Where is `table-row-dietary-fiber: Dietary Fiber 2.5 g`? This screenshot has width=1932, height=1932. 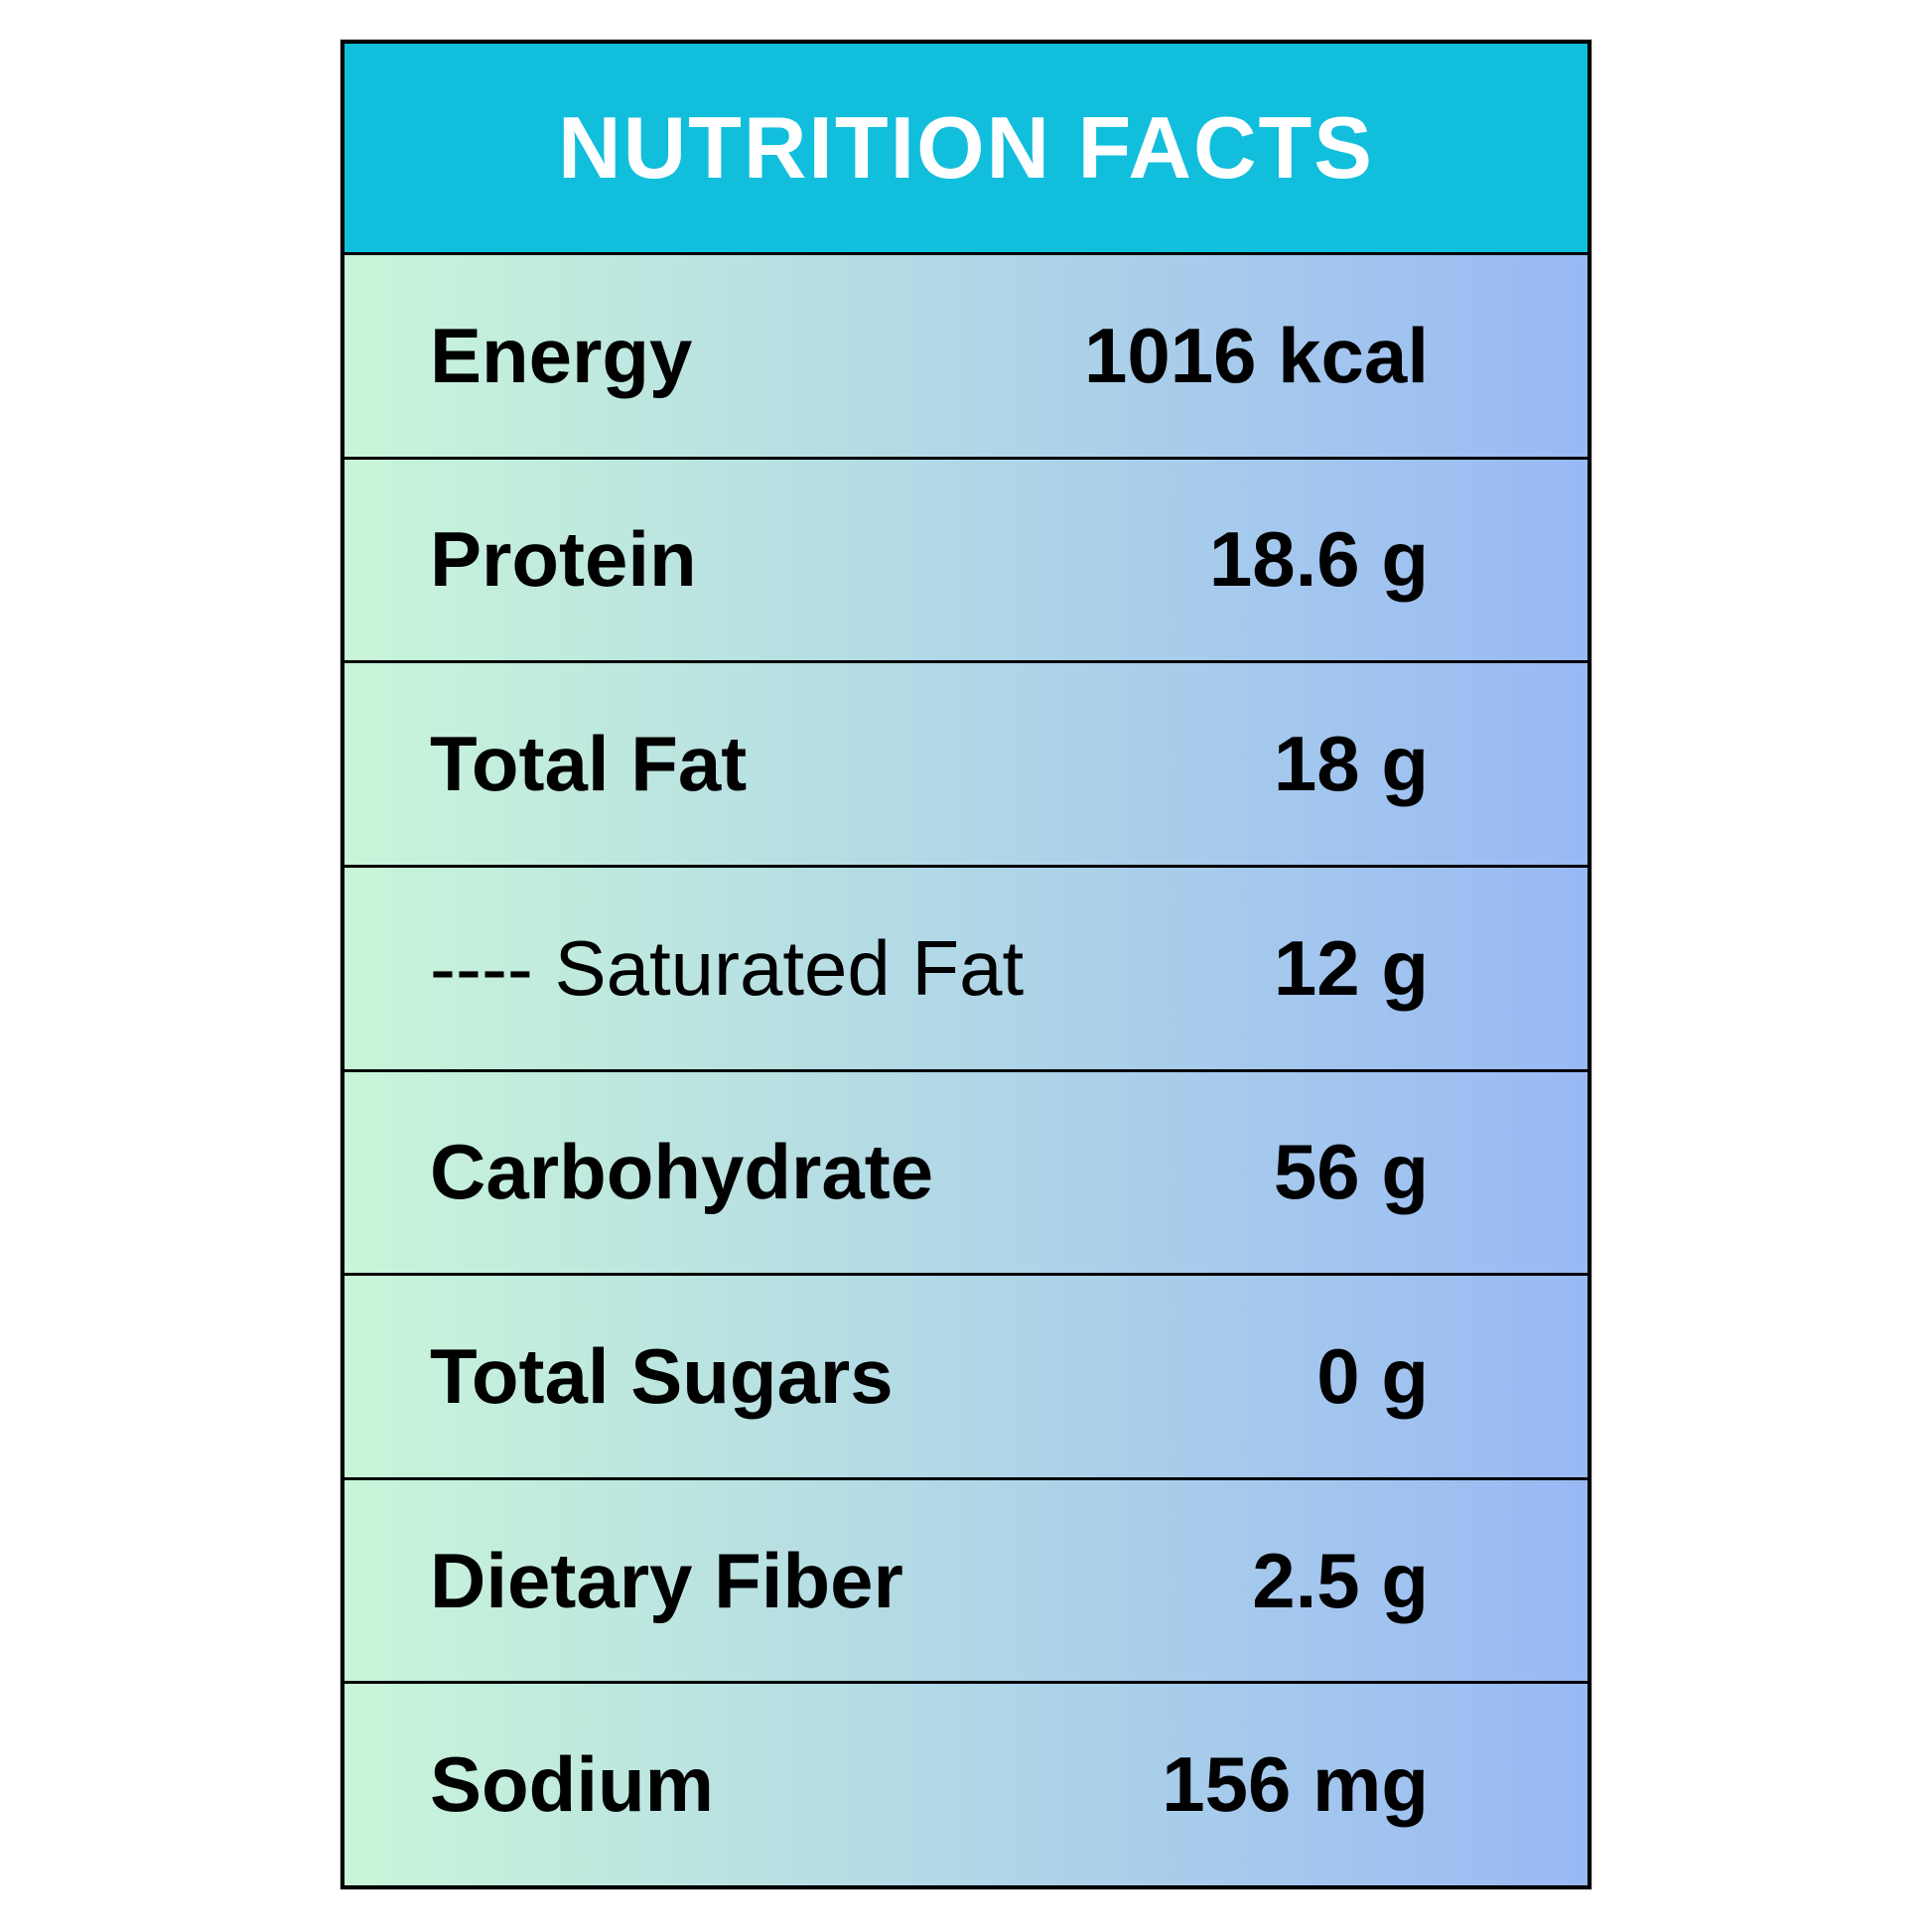
table-row-dietary-fiber: Dietary Fiber 2.5 g is located at coordinates (966, 1579).